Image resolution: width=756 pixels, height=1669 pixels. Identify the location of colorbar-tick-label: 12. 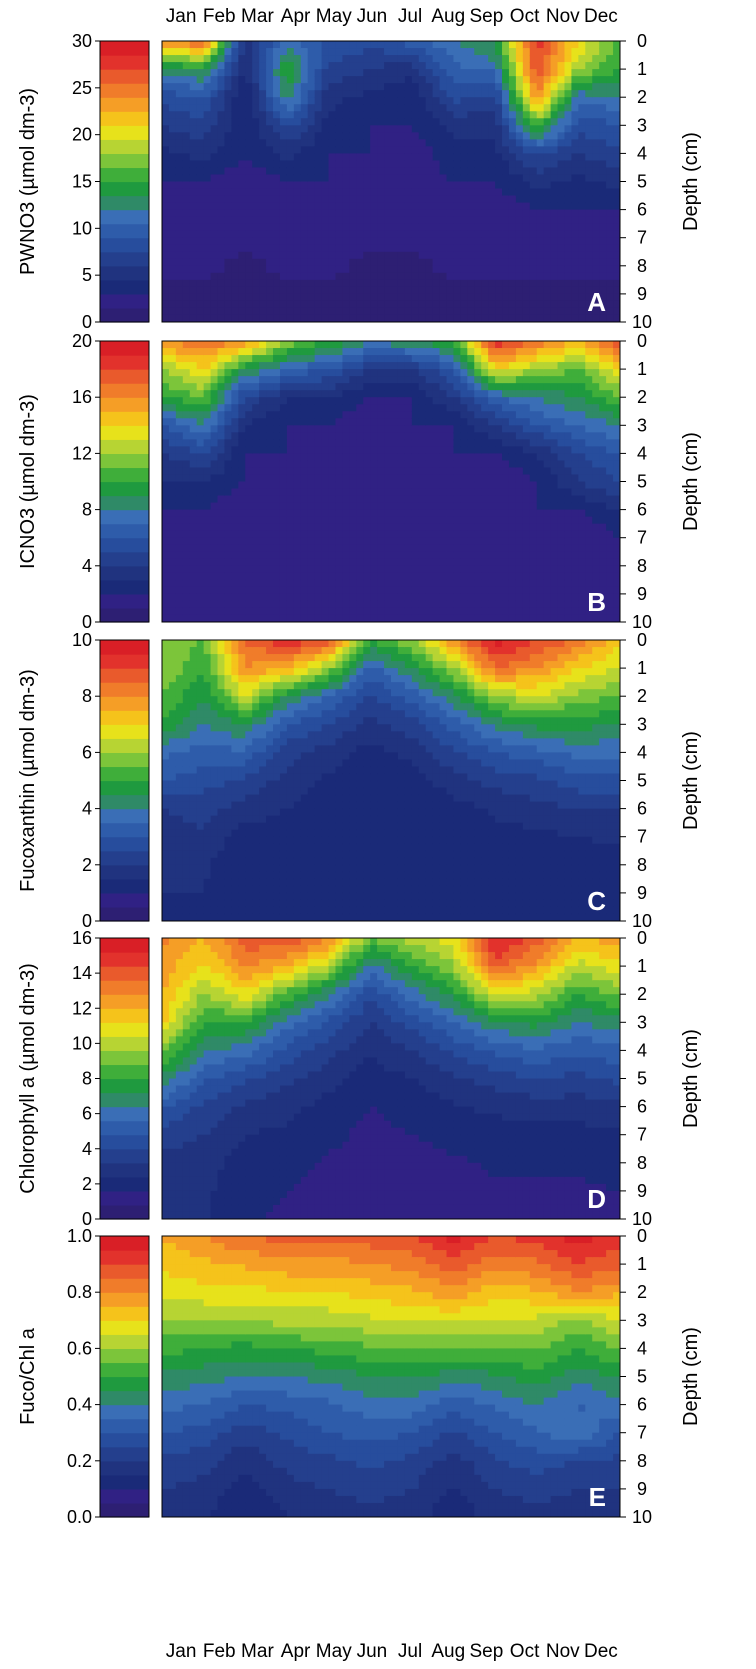
(82, 453).